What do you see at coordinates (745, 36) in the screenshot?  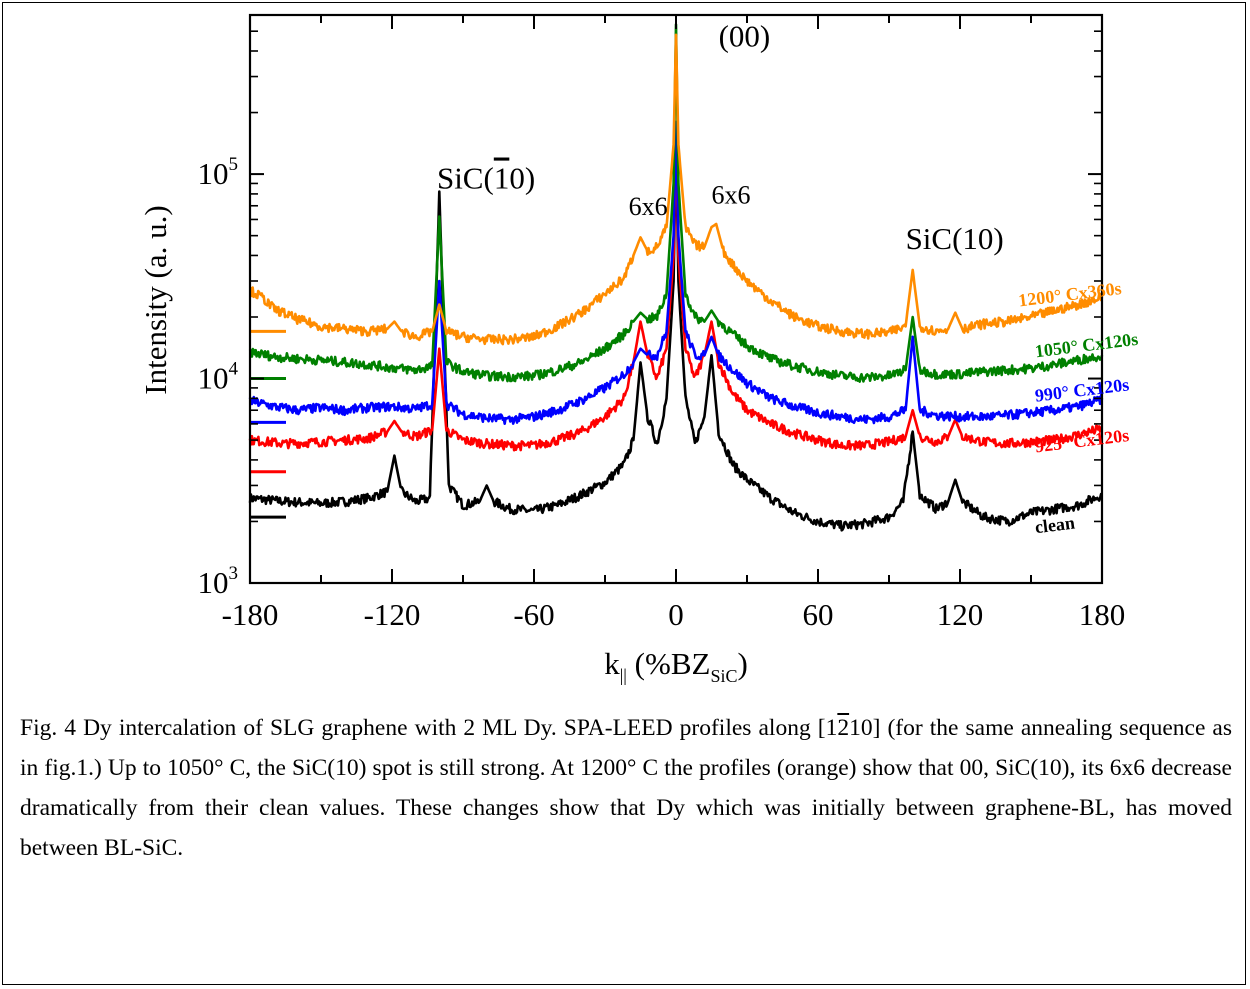 I see `peak-annotation: (00)` at bounding box center [745, 36].